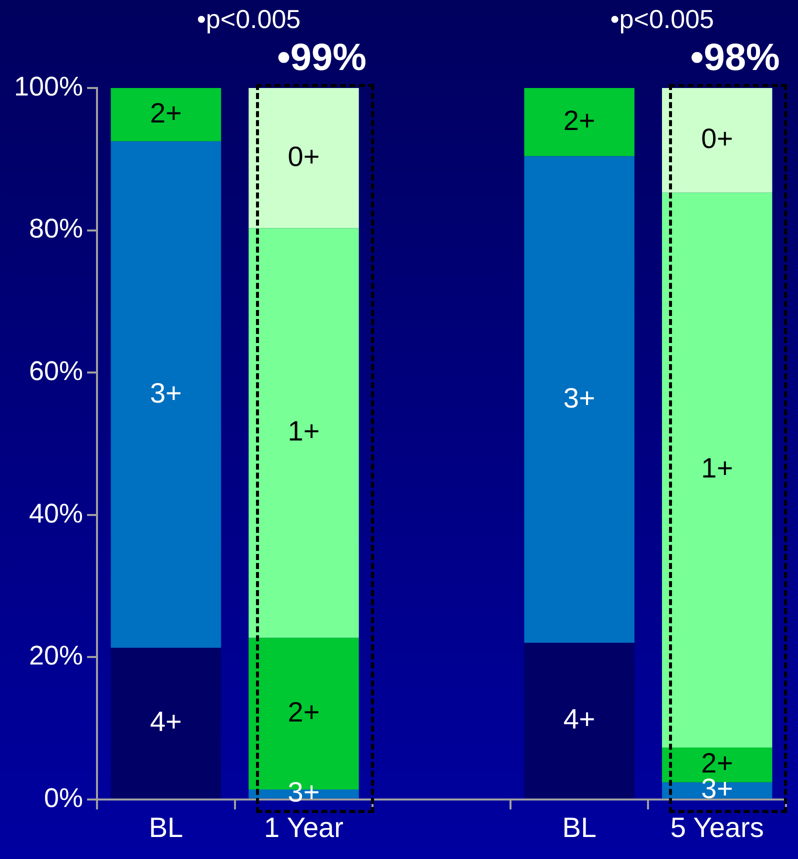 Image resolution: width=798 pixels, height=859 pixels. Describe the element at coordinates (717, 827) in the screenshot. I see `x-tick-label: 5 Years` at that location.